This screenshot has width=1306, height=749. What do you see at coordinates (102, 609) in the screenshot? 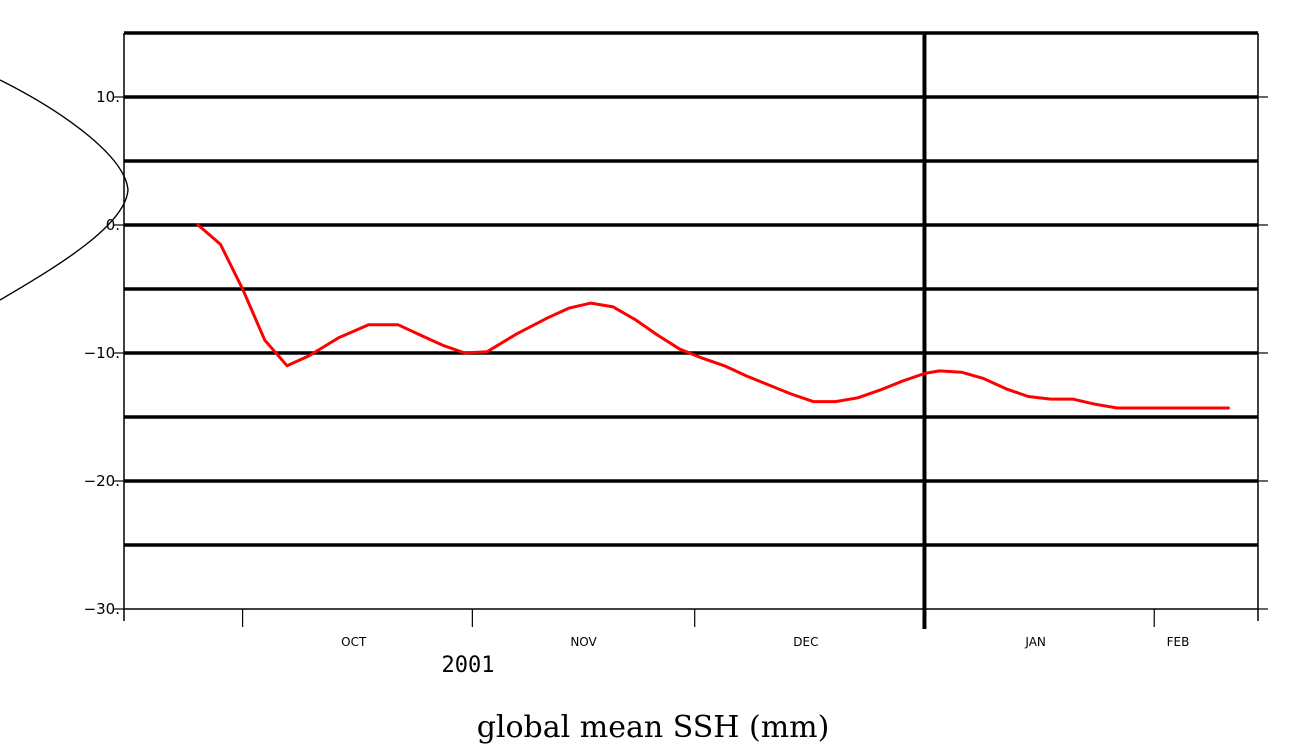
I see `y-tick-label: −30.` at bounding box center [102, 609].